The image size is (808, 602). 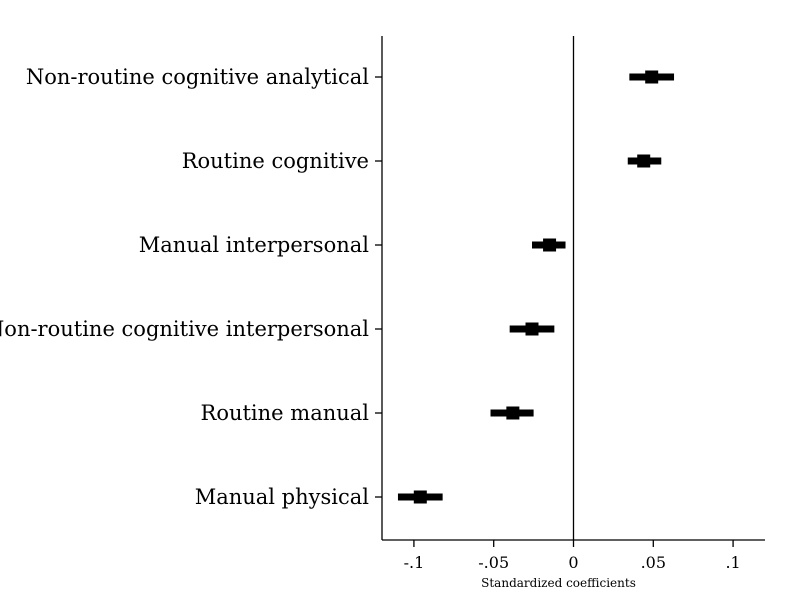 What do you see at coordinates (573, 562) in the screenshot?
I see `x-tick-label: 0` at bounding box center [573, 562].